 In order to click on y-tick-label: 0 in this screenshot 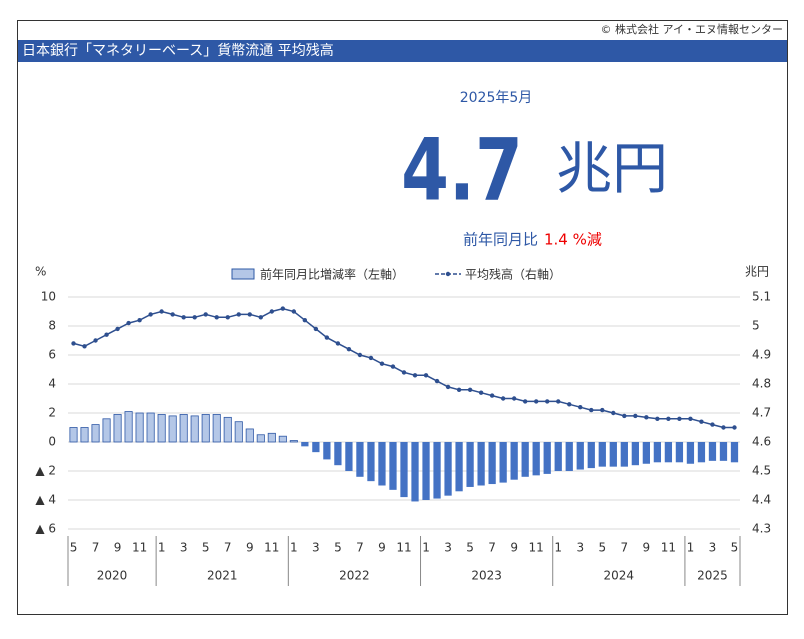, I will do `click(52, 442)`.